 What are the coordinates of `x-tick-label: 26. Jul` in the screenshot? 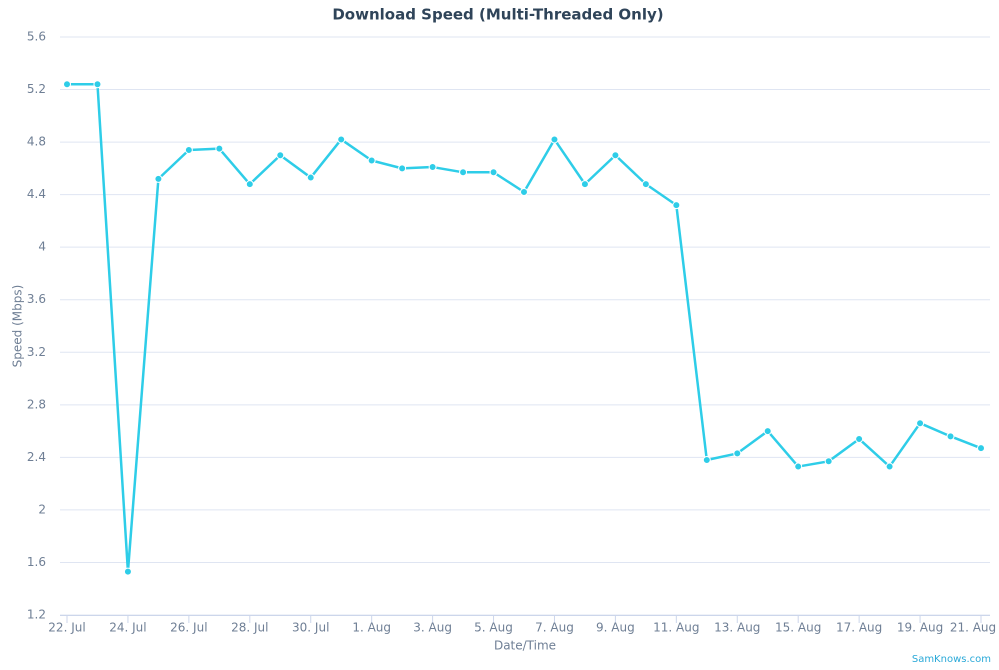 It's located at (188, 628).